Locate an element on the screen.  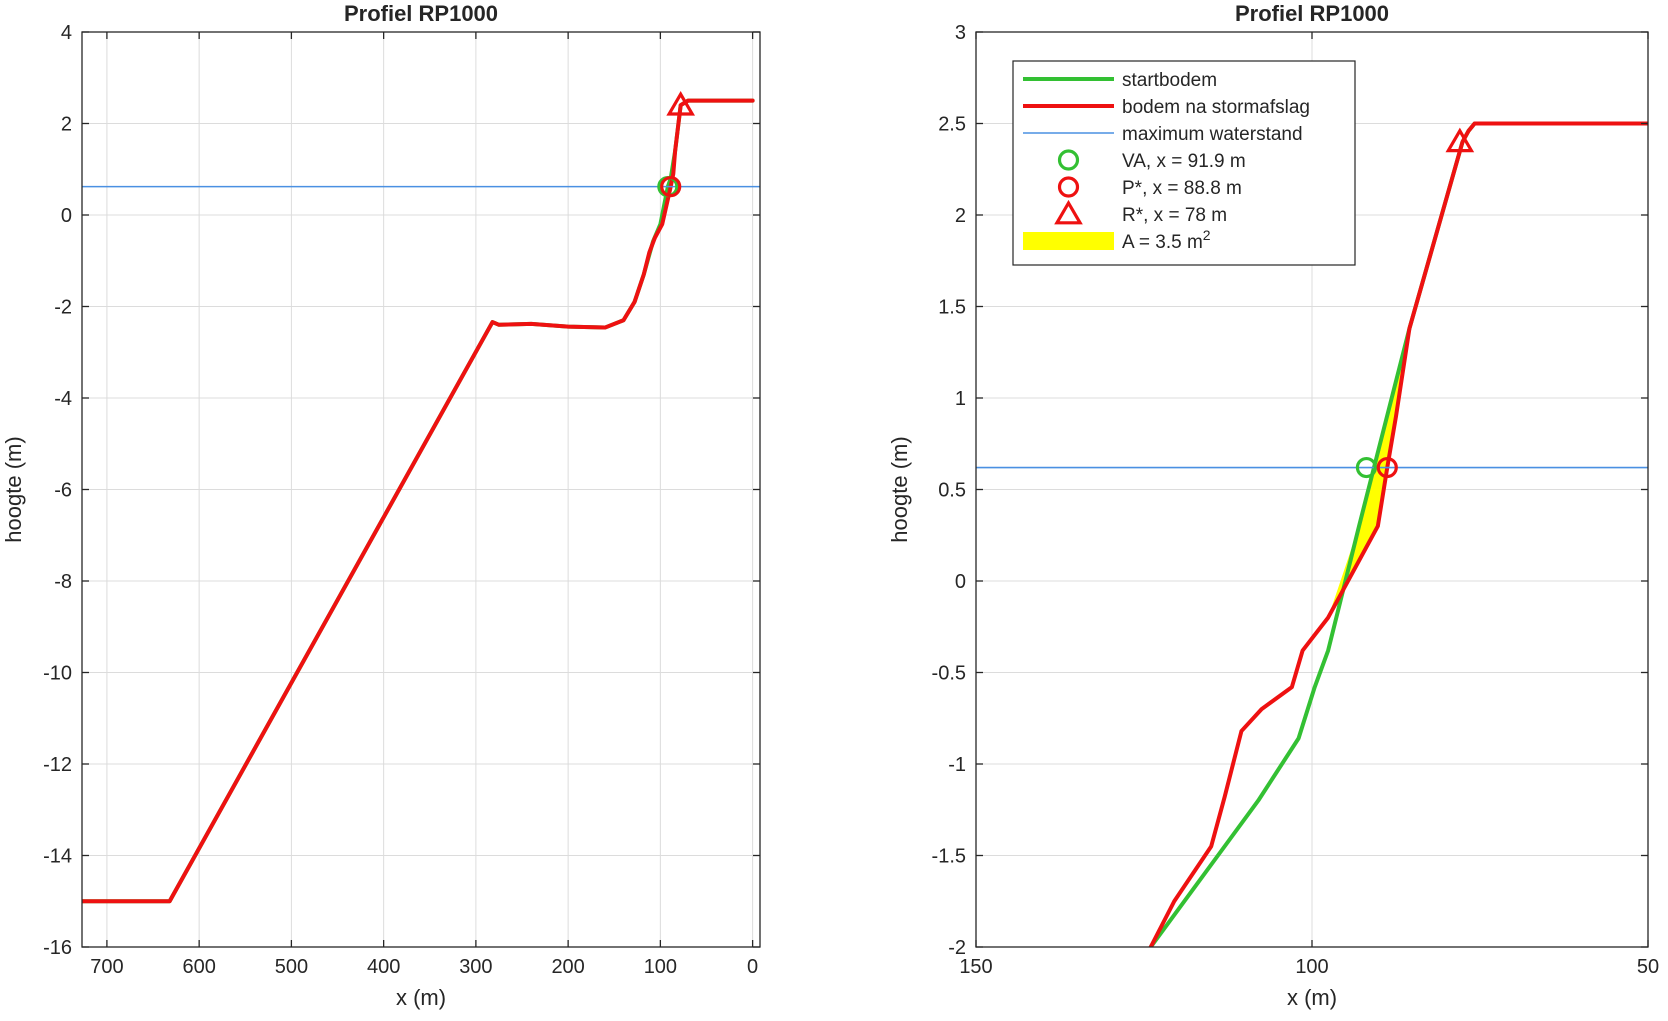
y-tick-label: -1.5 is located at coordinates (949, 857).